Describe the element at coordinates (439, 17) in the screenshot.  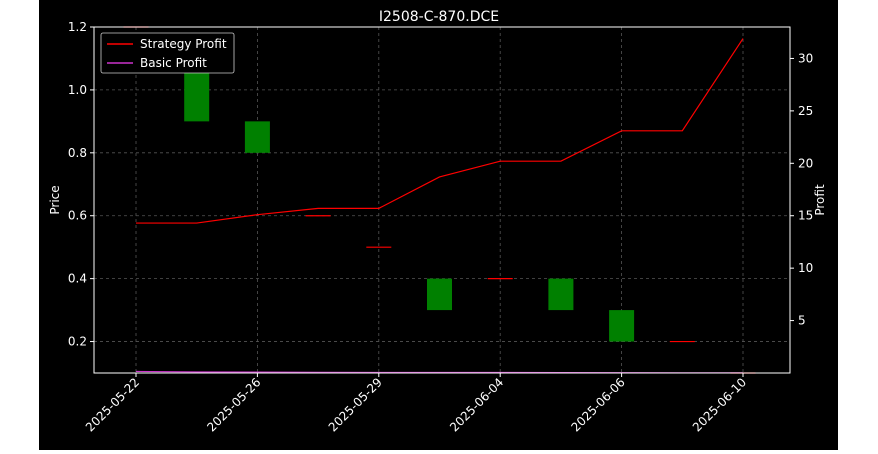
I see `chart-title: I2508-C-870.DCE` at that location.